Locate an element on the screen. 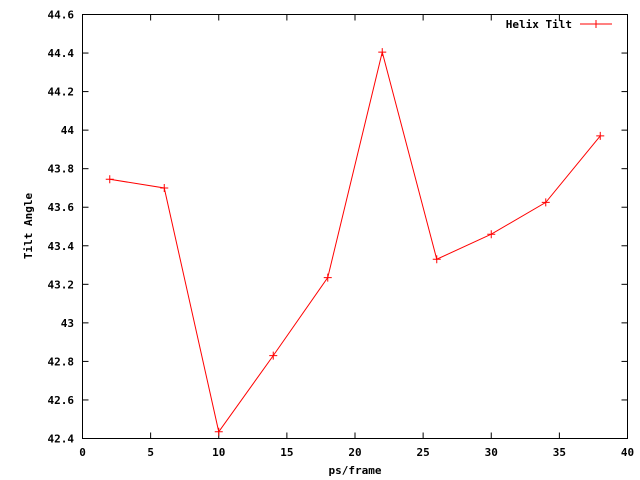 The width and height of the screenshot is (640, 480). x-tick-label: 30 is located at coordinates (491, 452).